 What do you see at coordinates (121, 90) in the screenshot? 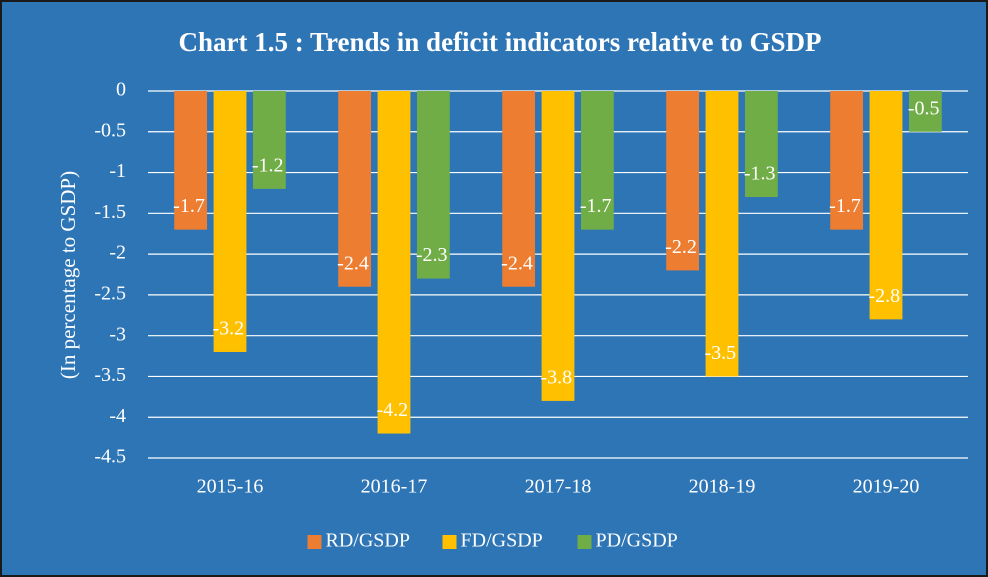
I see `y-tick-label: 0` at bounding box center [121, 90].